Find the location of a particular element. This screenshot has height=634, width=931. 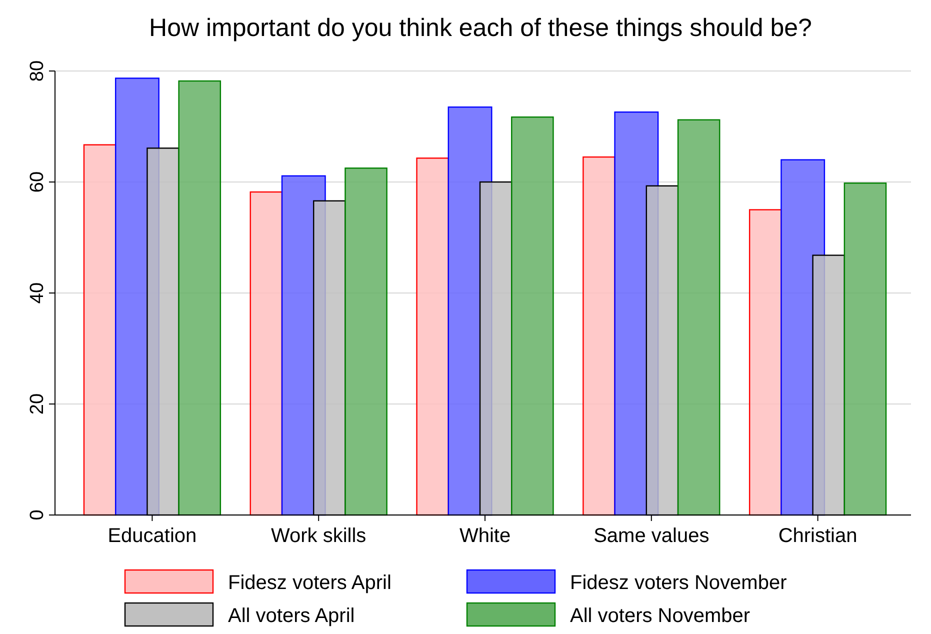

chart-title: How important do you think each of these things should be? is located at coordinates (480, 28).